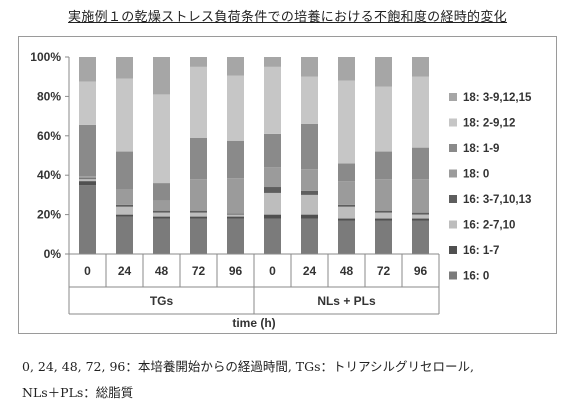 This screenshot has height=409, width=575. I want to click on category-label: 24, so click(310, 271).